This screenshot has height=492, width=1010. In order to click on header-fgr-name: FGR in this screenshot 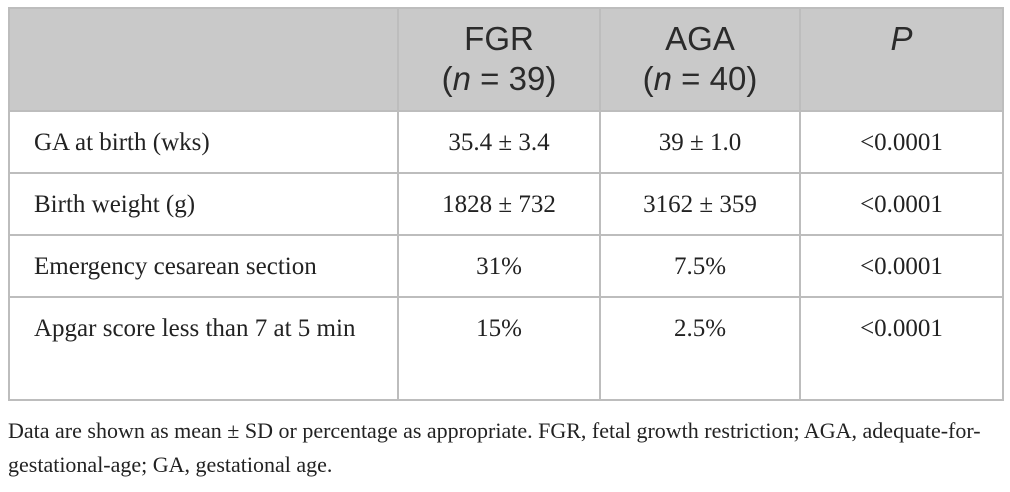, I will do `click(499, 38)`.